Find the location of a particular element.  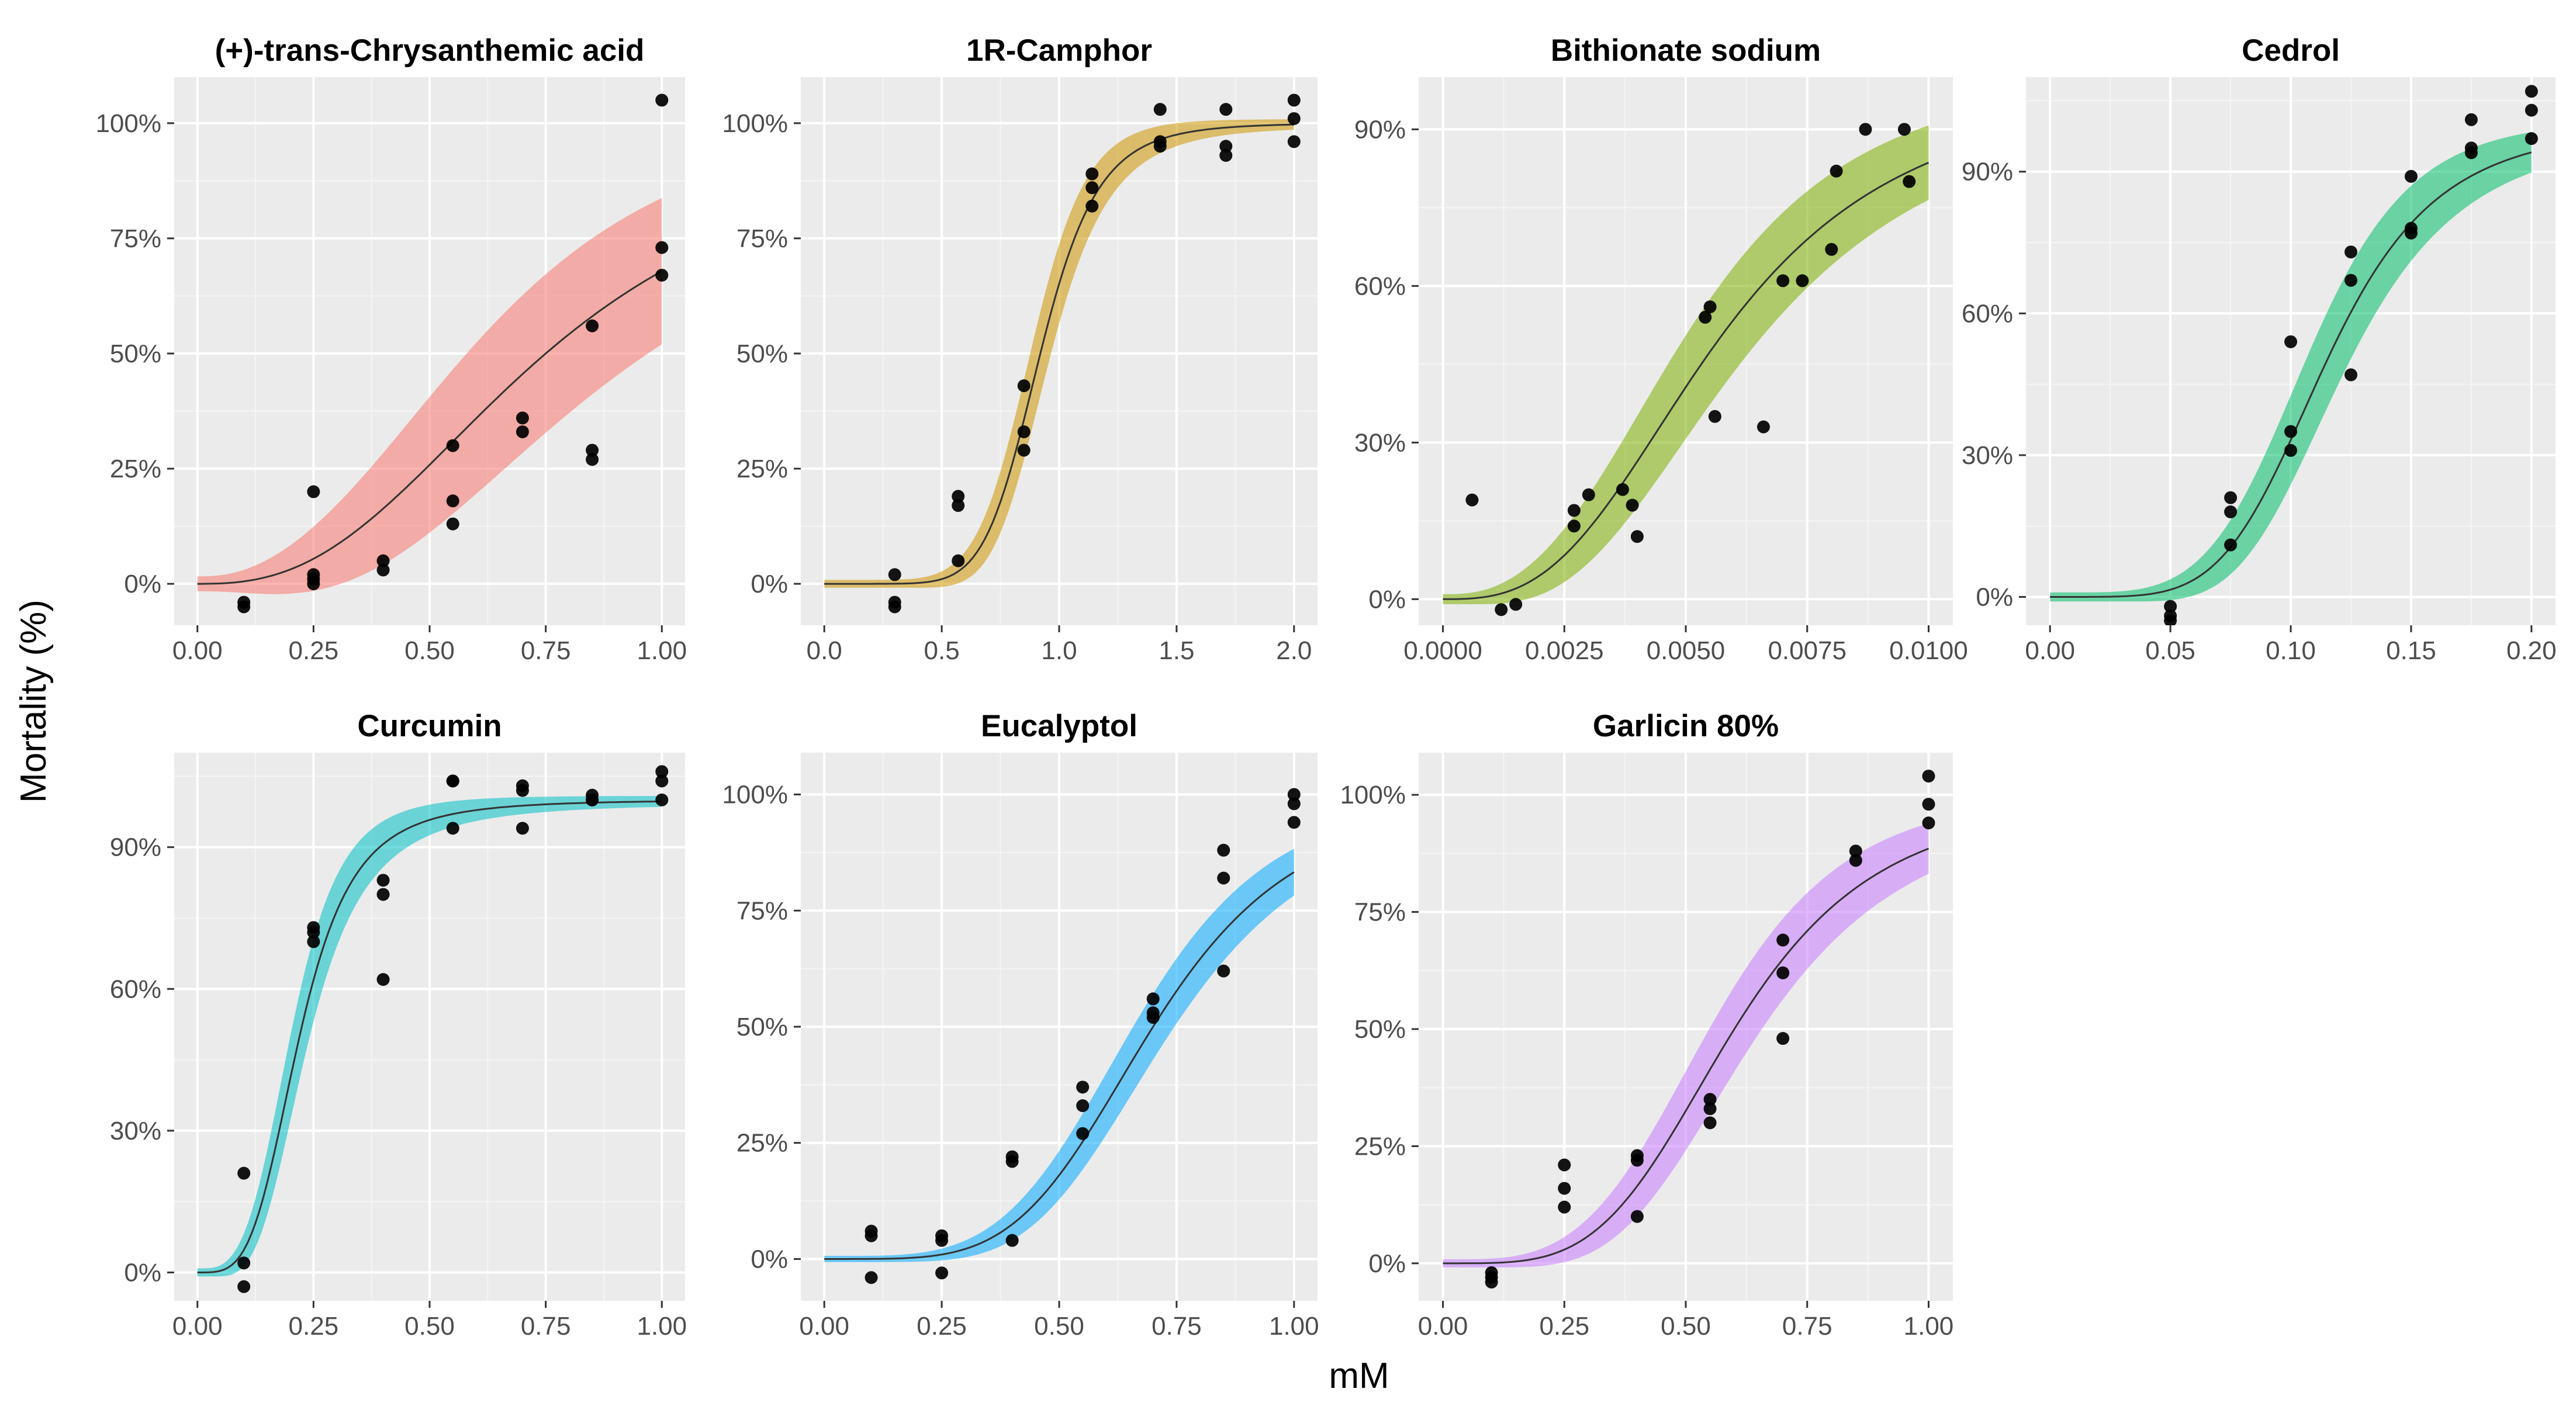

x-tick-label: 0.05 is located at coordinates (2170, 650).